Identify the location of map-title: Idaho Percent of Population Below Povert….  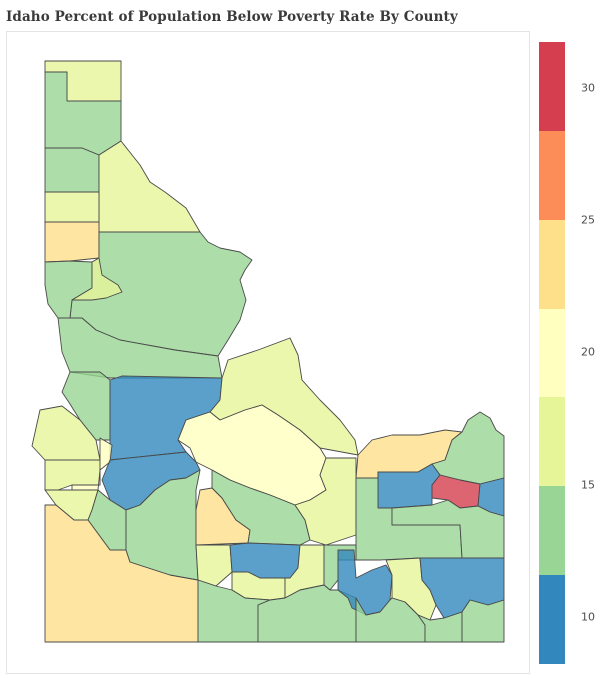
(232, 17).